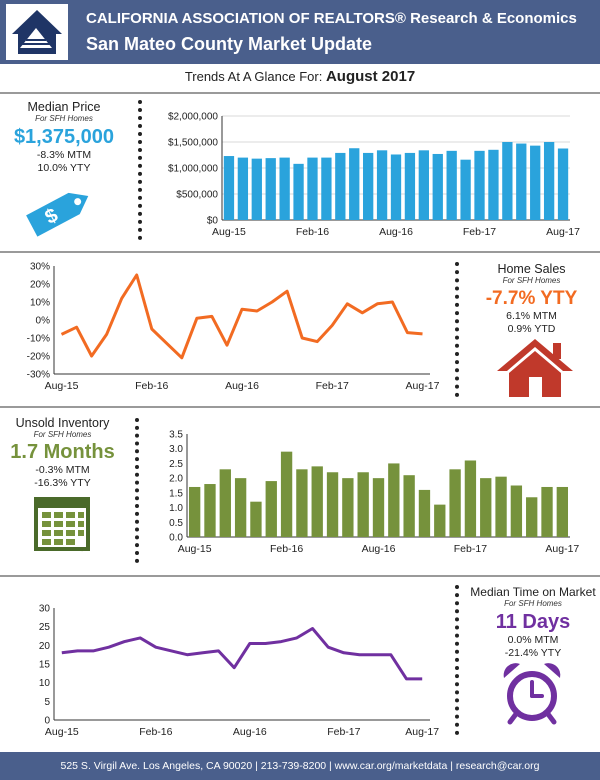 Image resolution: width=600 pixels, height=780 pixels. What do you see at coordinates (45, 609) in the screenshot?
I see `y-tick-label: 30` at bounding box center [45, 609].